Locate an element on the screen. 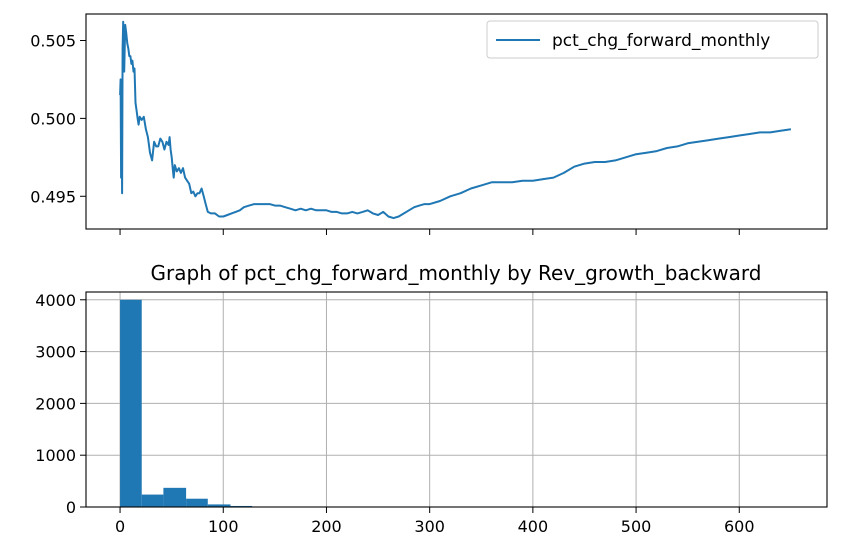 This screenshot has width=842, height=554. y-tick-label: 3000 is located at coordinates (55, 352).